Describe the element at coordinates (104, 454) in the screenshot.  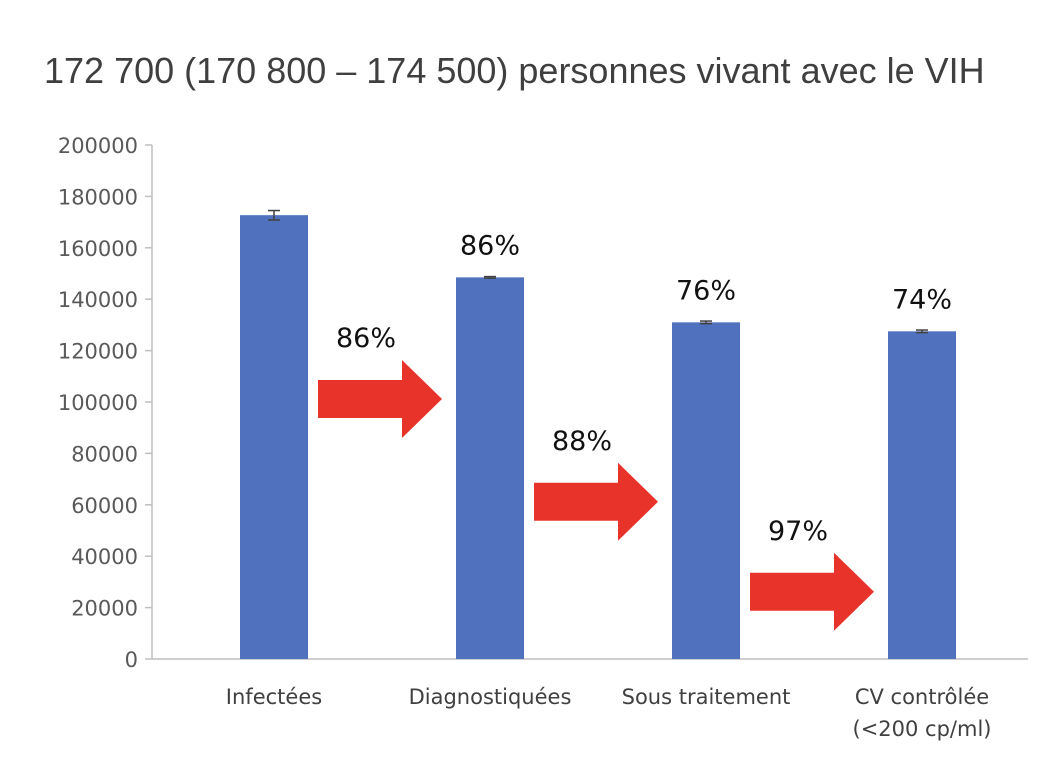
I see `y-tick-label: 80000` at that location.